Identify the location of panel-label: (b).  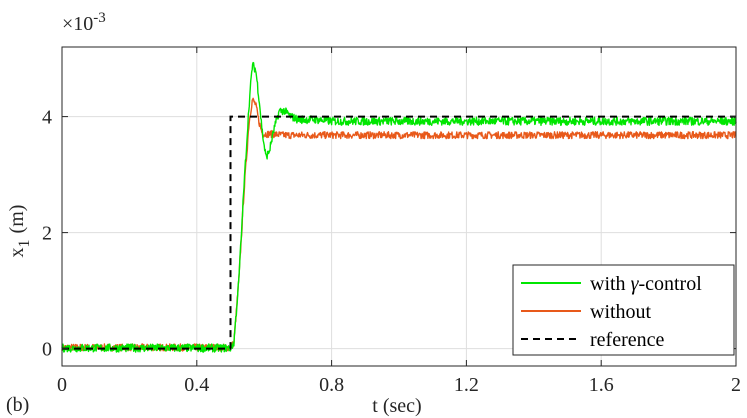
(17, 405).